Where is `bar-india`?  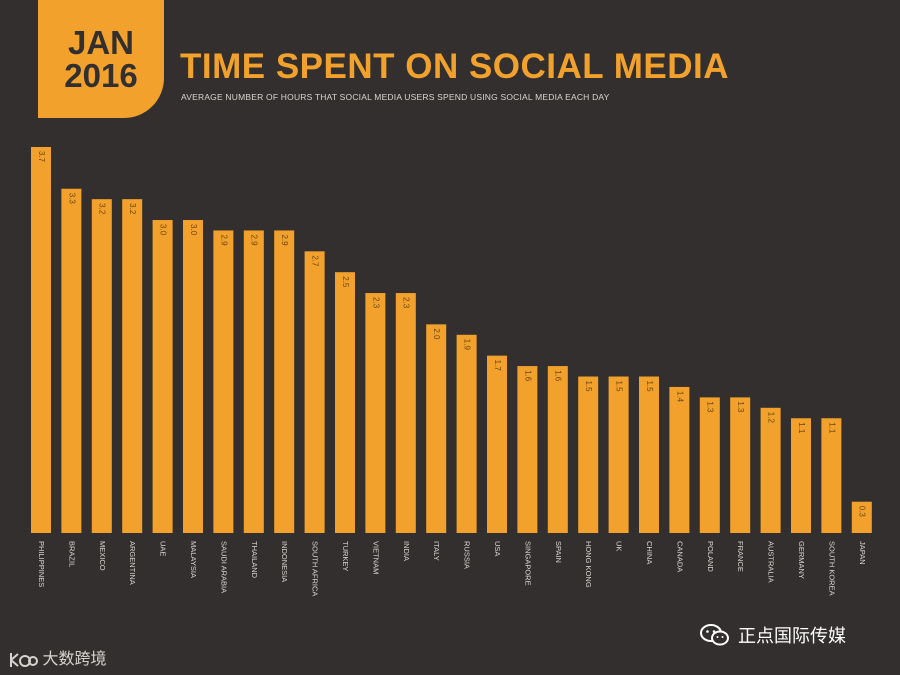
bar-india is located at coordinates (405, 413).